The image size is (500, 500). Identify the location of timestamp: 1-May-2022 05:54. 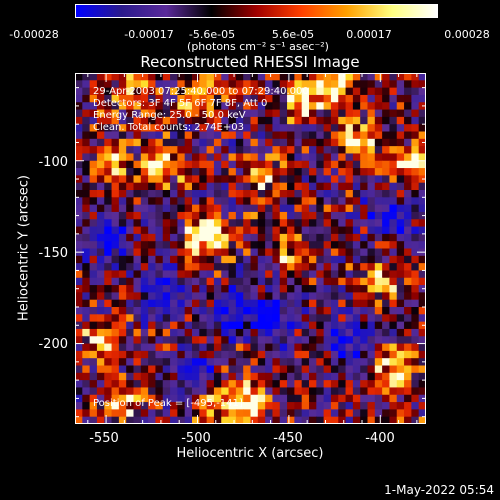
(439, 490).